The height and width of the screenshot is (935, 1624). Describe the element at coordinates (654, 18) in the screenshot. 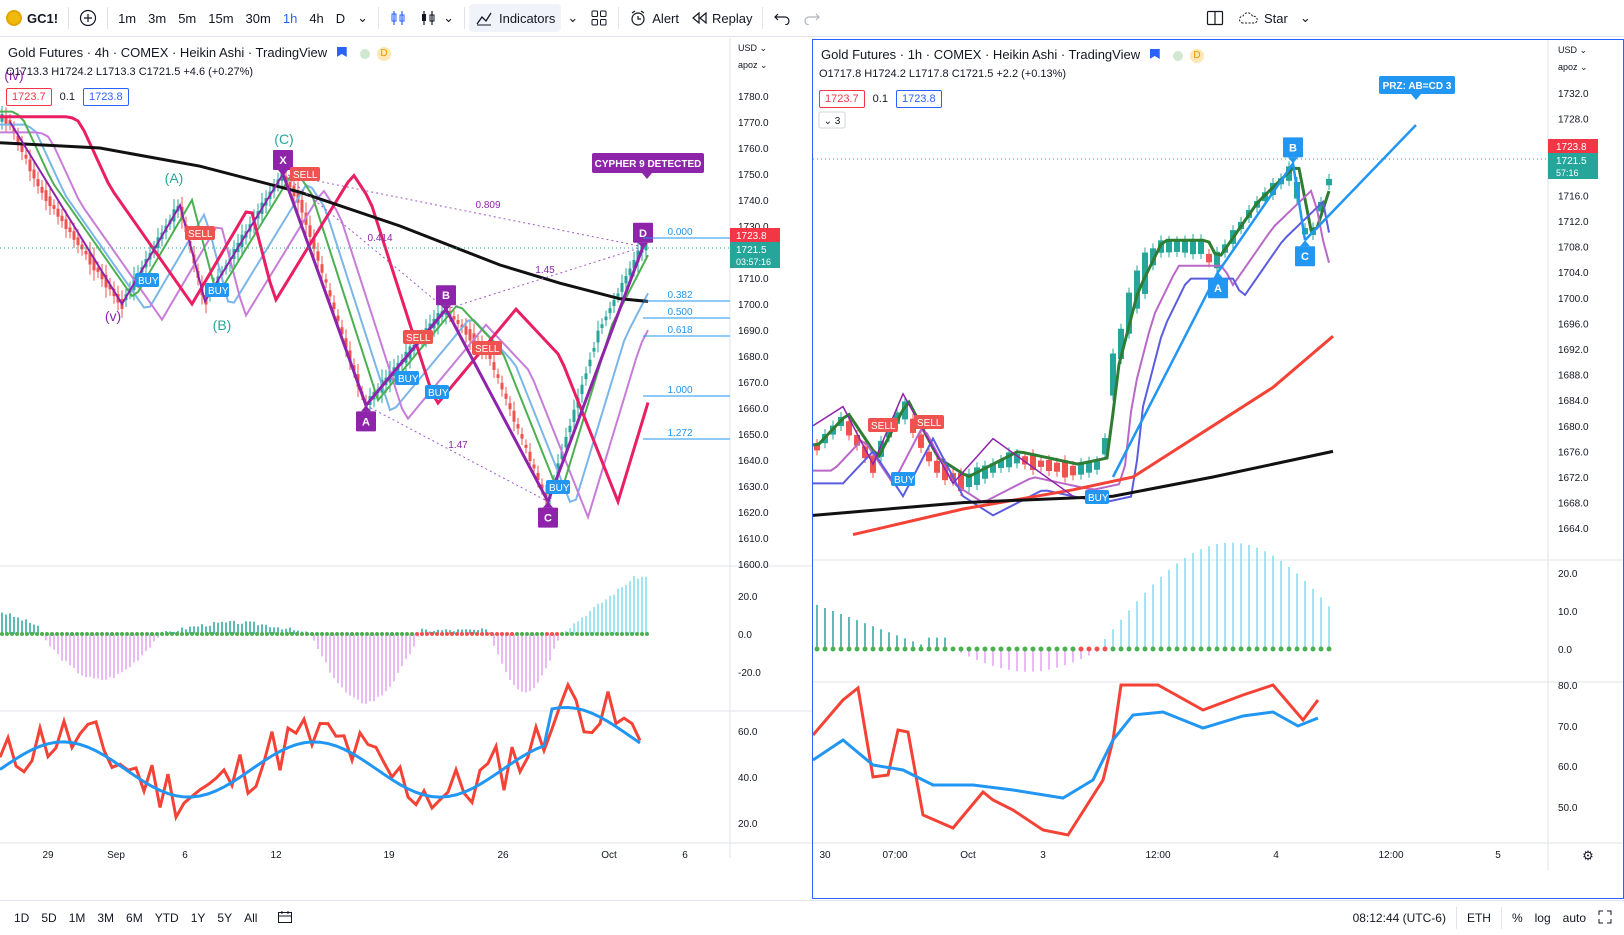

I see `alert-button: Alert` at that location.